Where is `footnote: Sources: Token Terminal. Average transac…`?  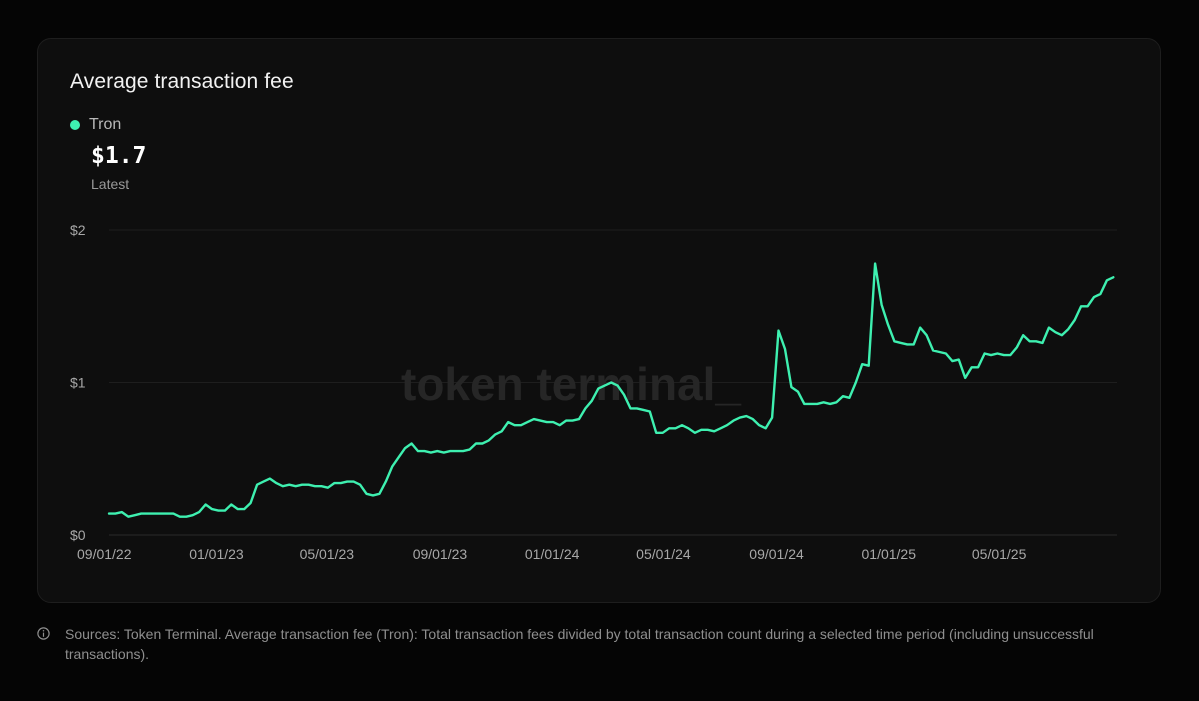
footnote: Sources: Token Terminal. Average transac… is located at coordinates (592, 644).